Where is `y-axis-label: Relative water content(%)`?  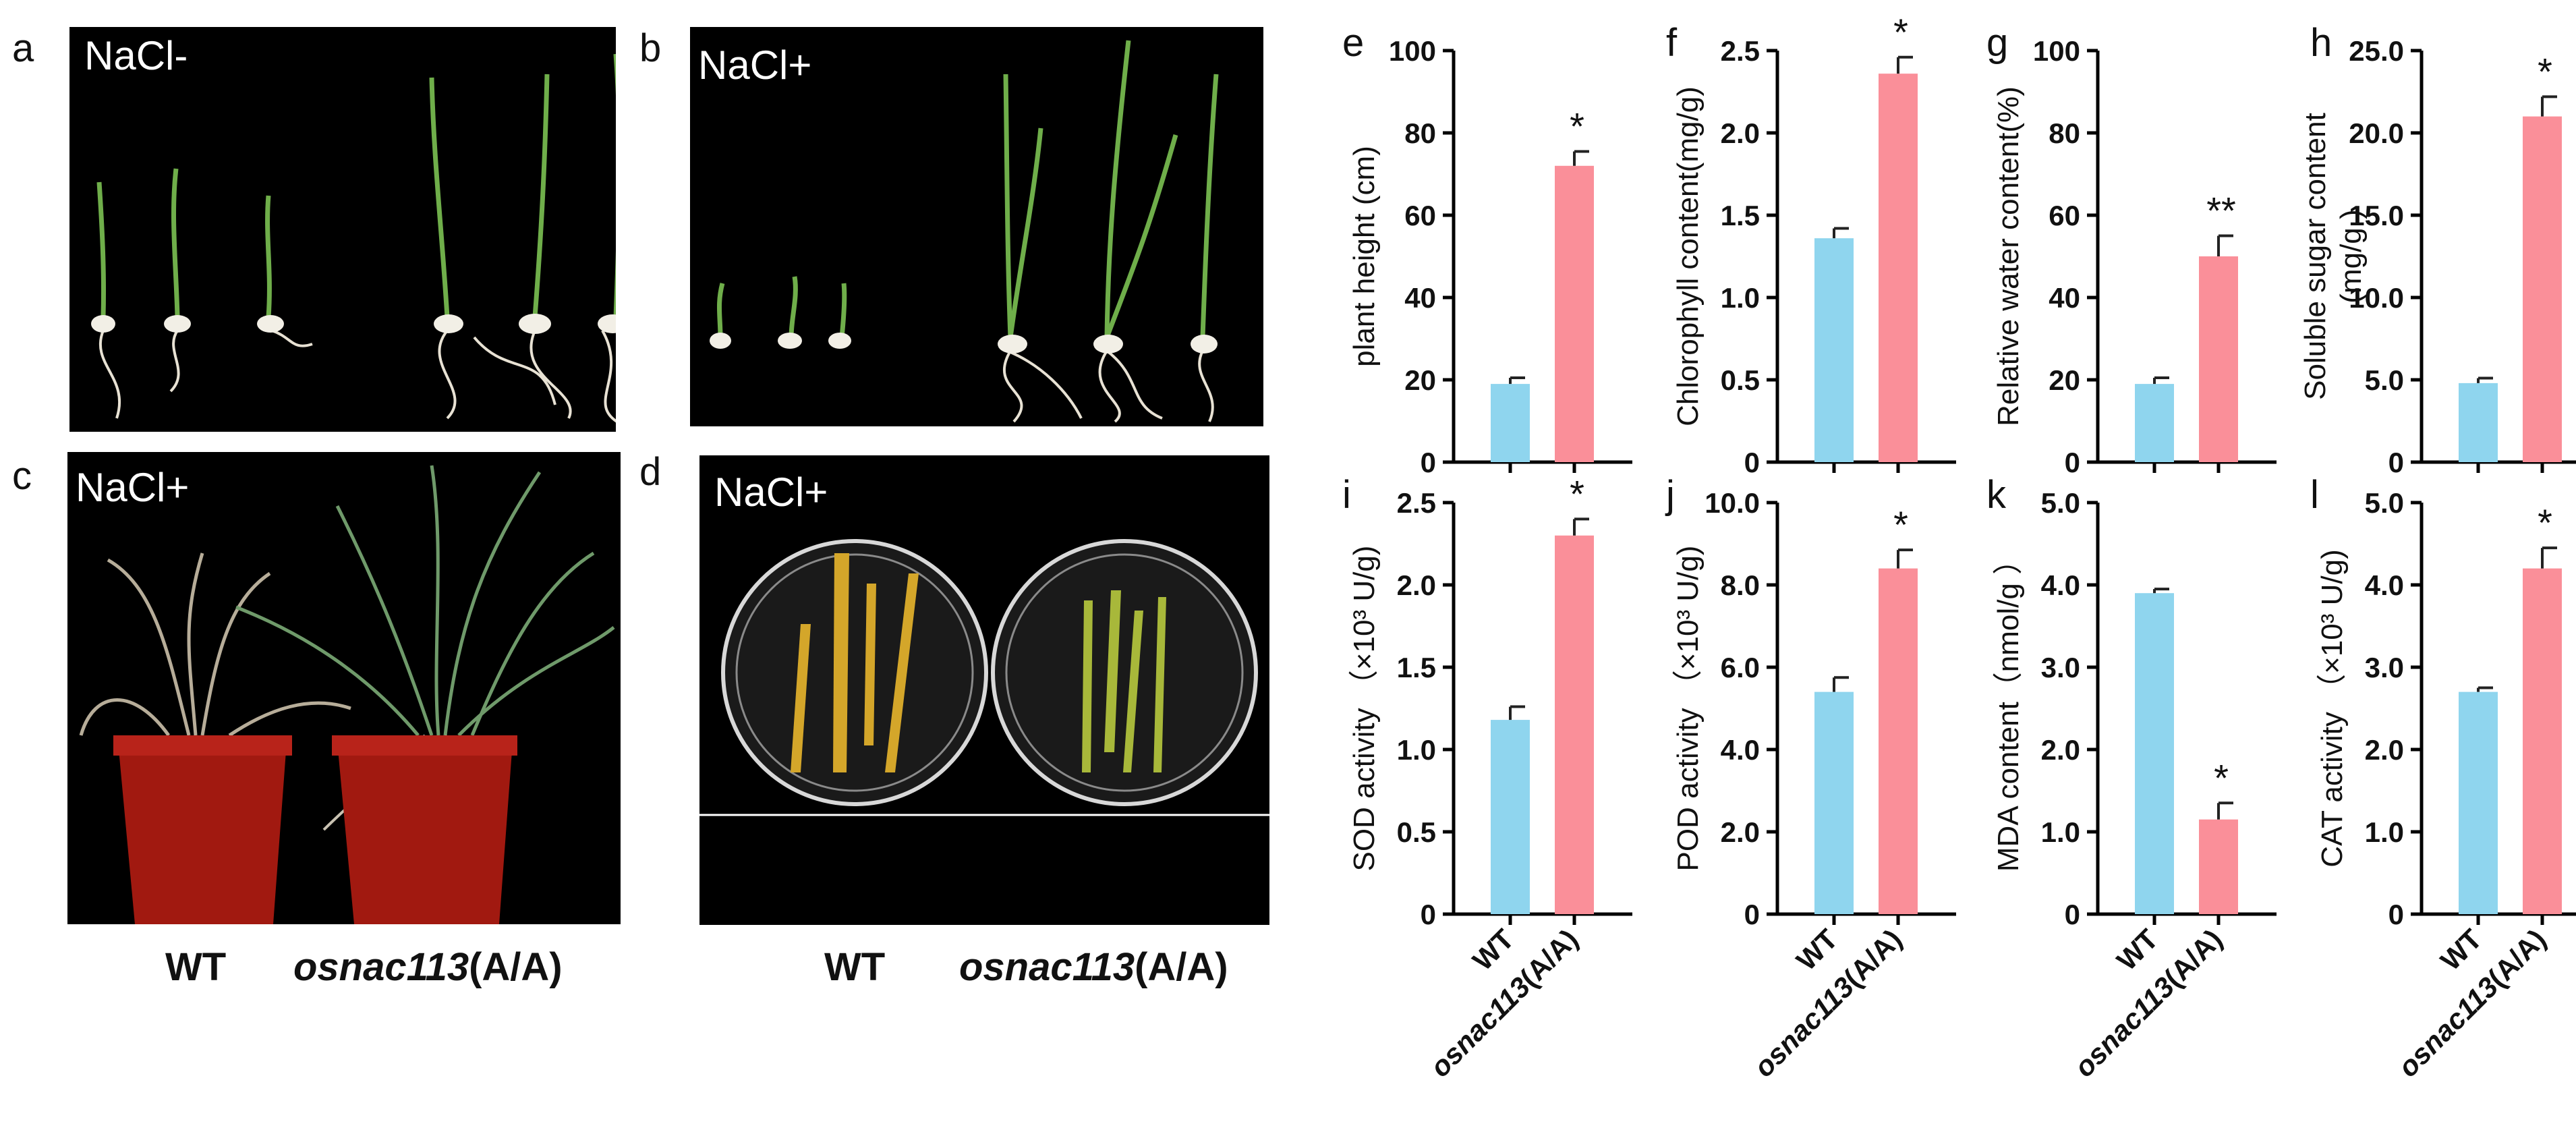
y-axis-label: Relative water content(%) is located at coordinates (2008, 256).